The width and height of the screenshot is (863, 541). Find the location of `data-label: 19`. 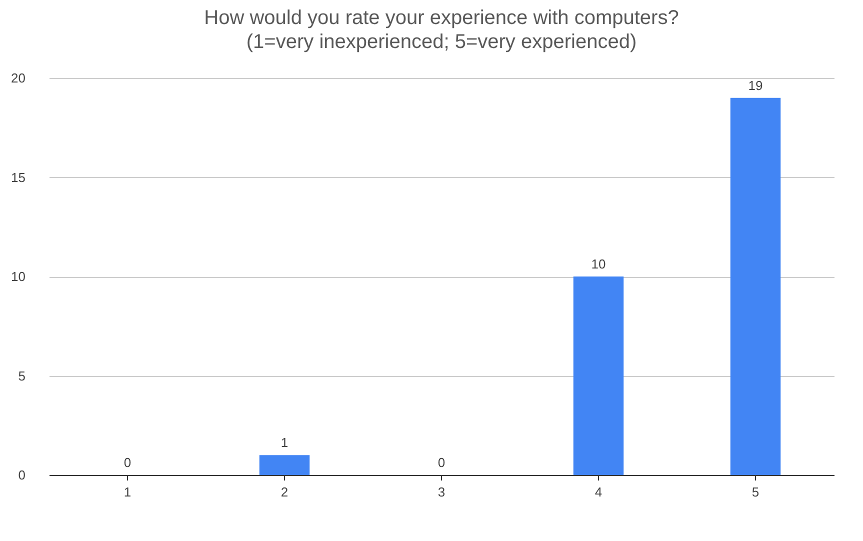

data-label: 19 is located at coordinates (755, 85).